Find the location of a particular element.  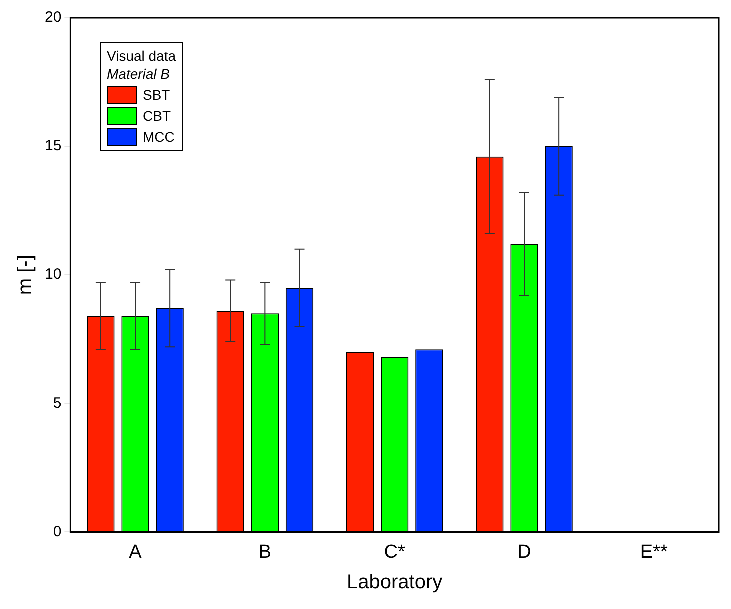

y-tick-label: 15 is located at coordinates (53, 146).